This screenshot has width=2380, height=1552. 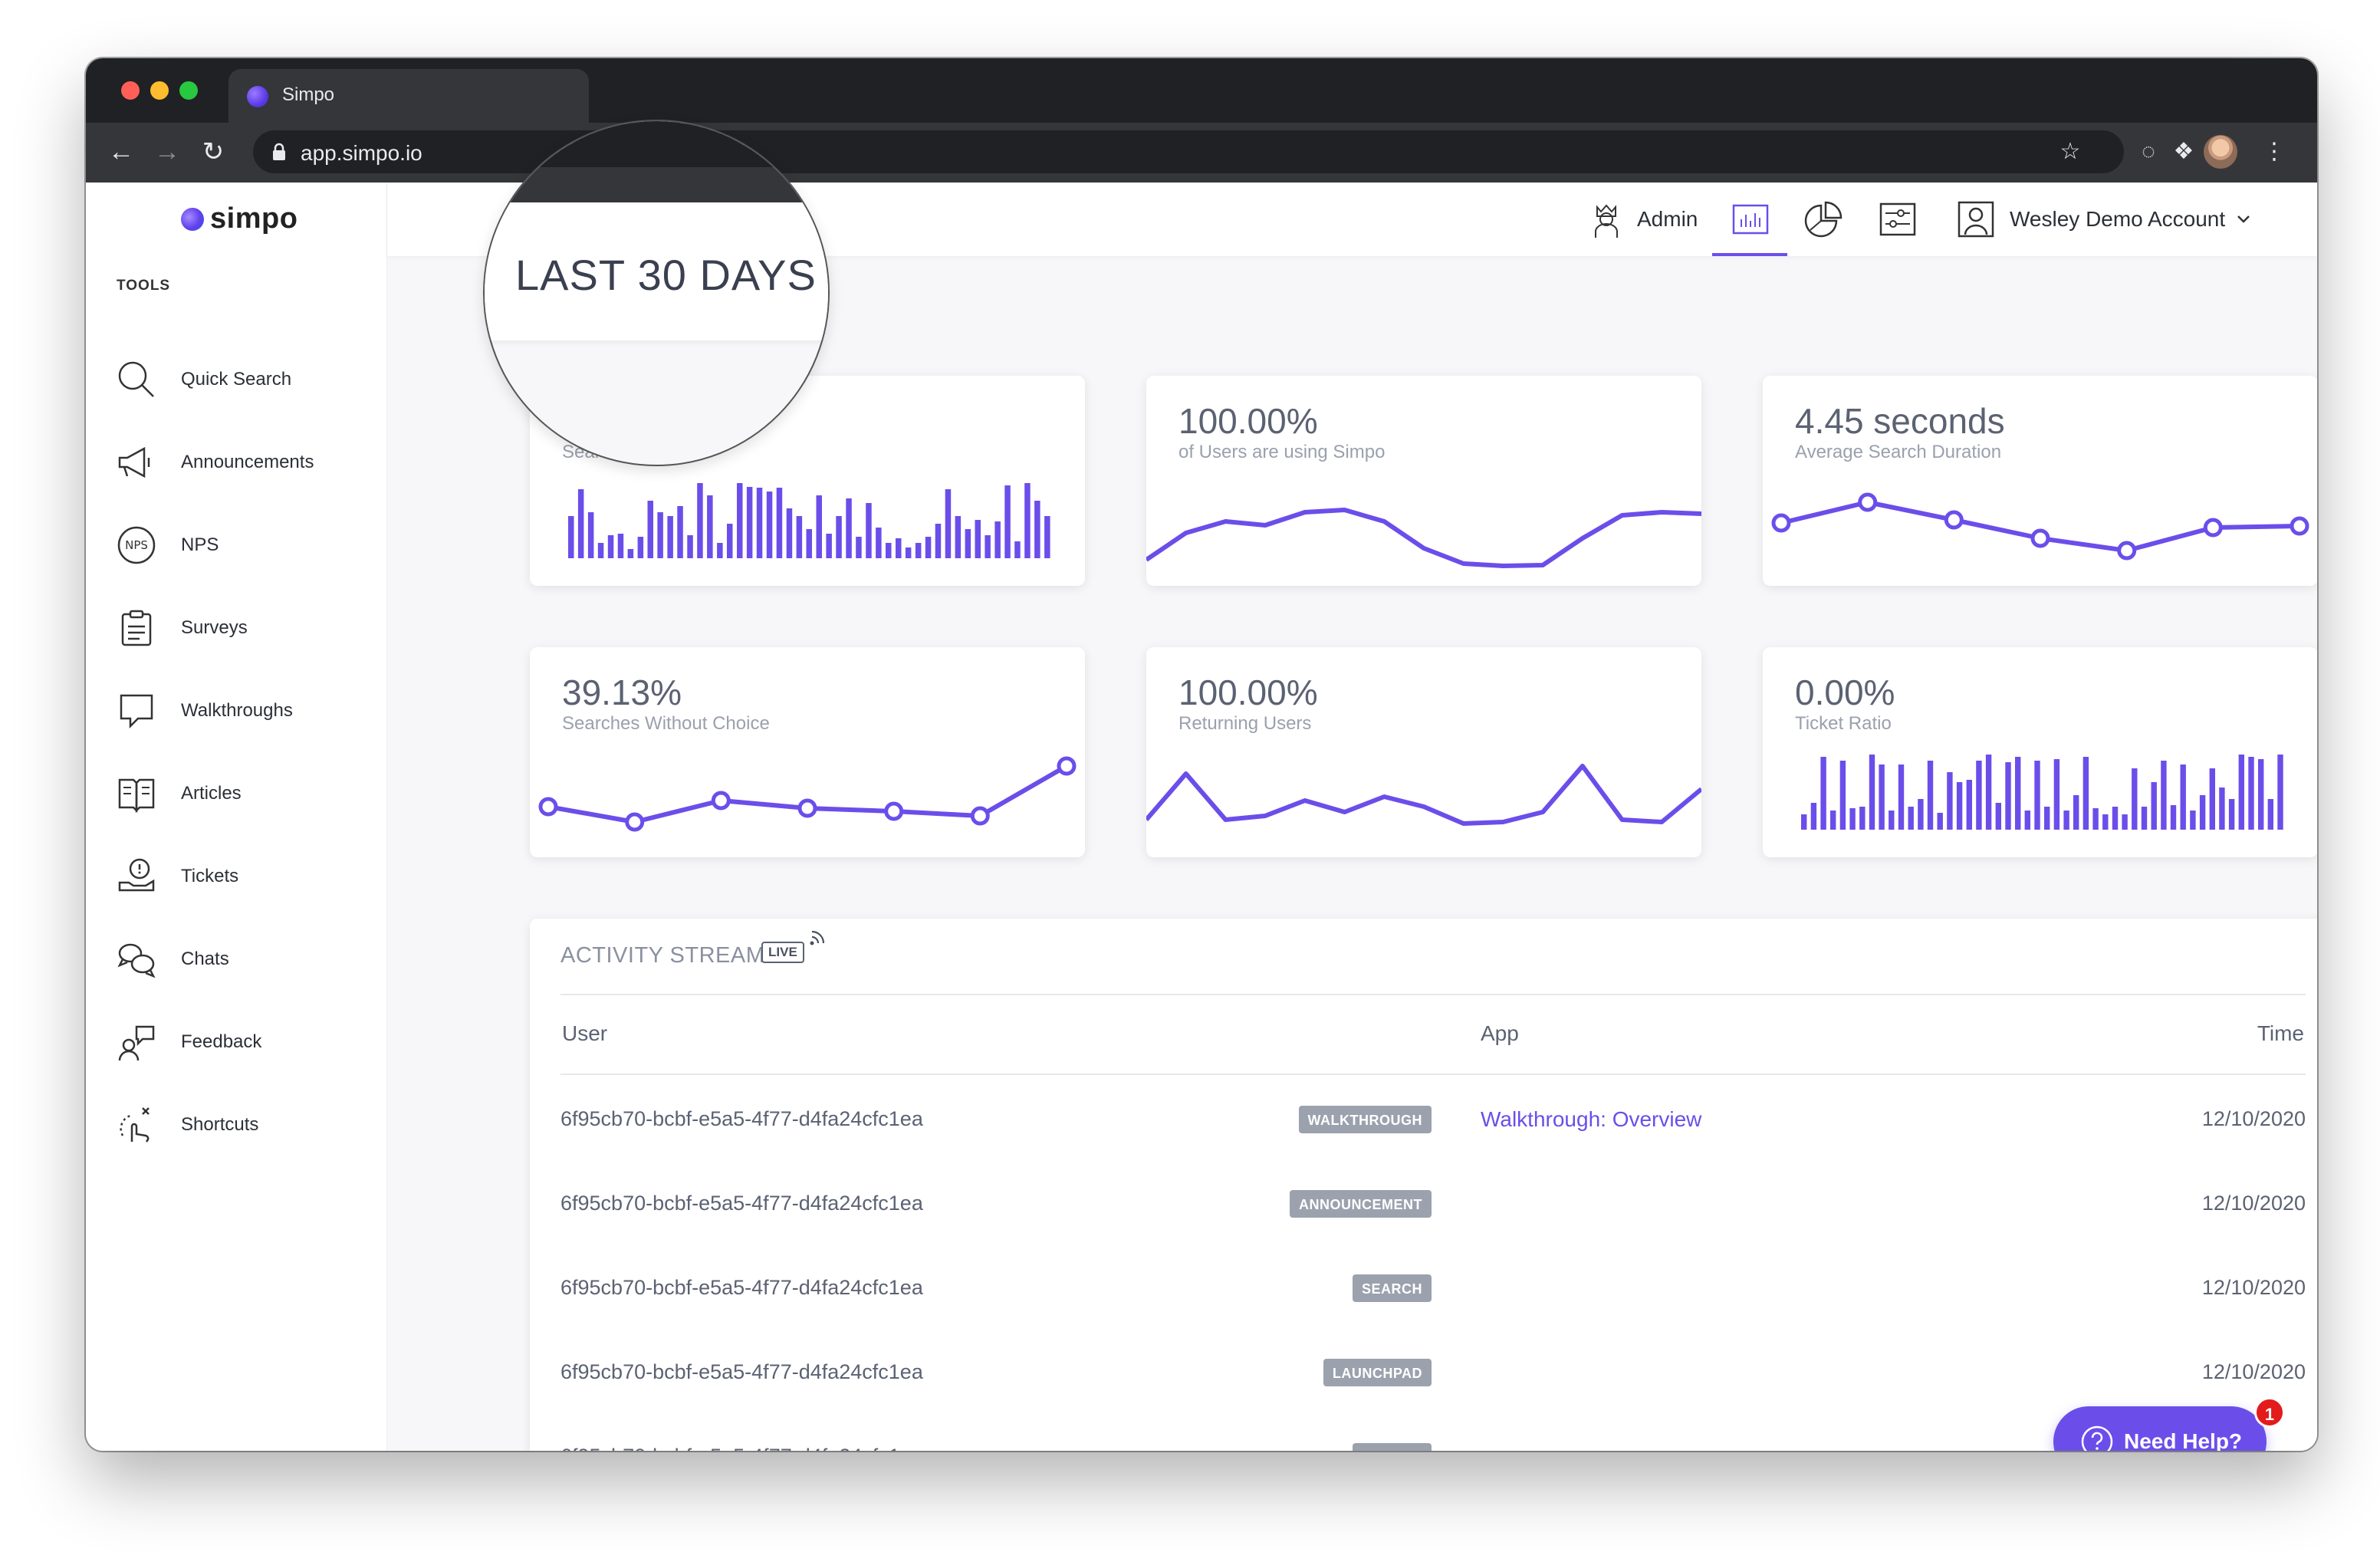 What do you see at coordinates (2070, 151) in the screenshot?
I see `bookmark-star-icon: ☆` at bounding box center [2070, 151].